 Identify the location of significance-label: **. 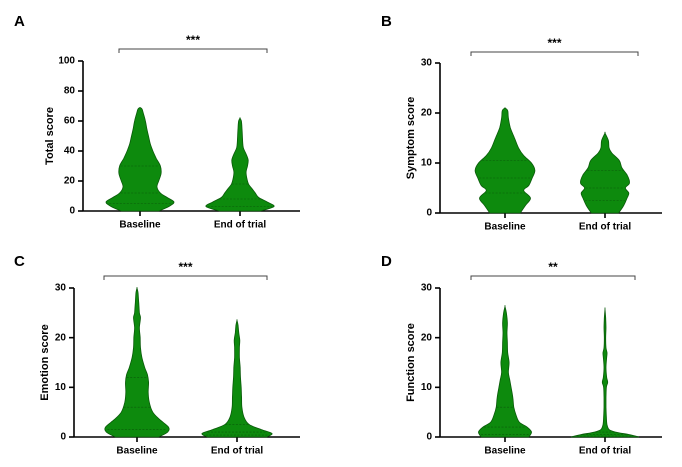
(553, 267).